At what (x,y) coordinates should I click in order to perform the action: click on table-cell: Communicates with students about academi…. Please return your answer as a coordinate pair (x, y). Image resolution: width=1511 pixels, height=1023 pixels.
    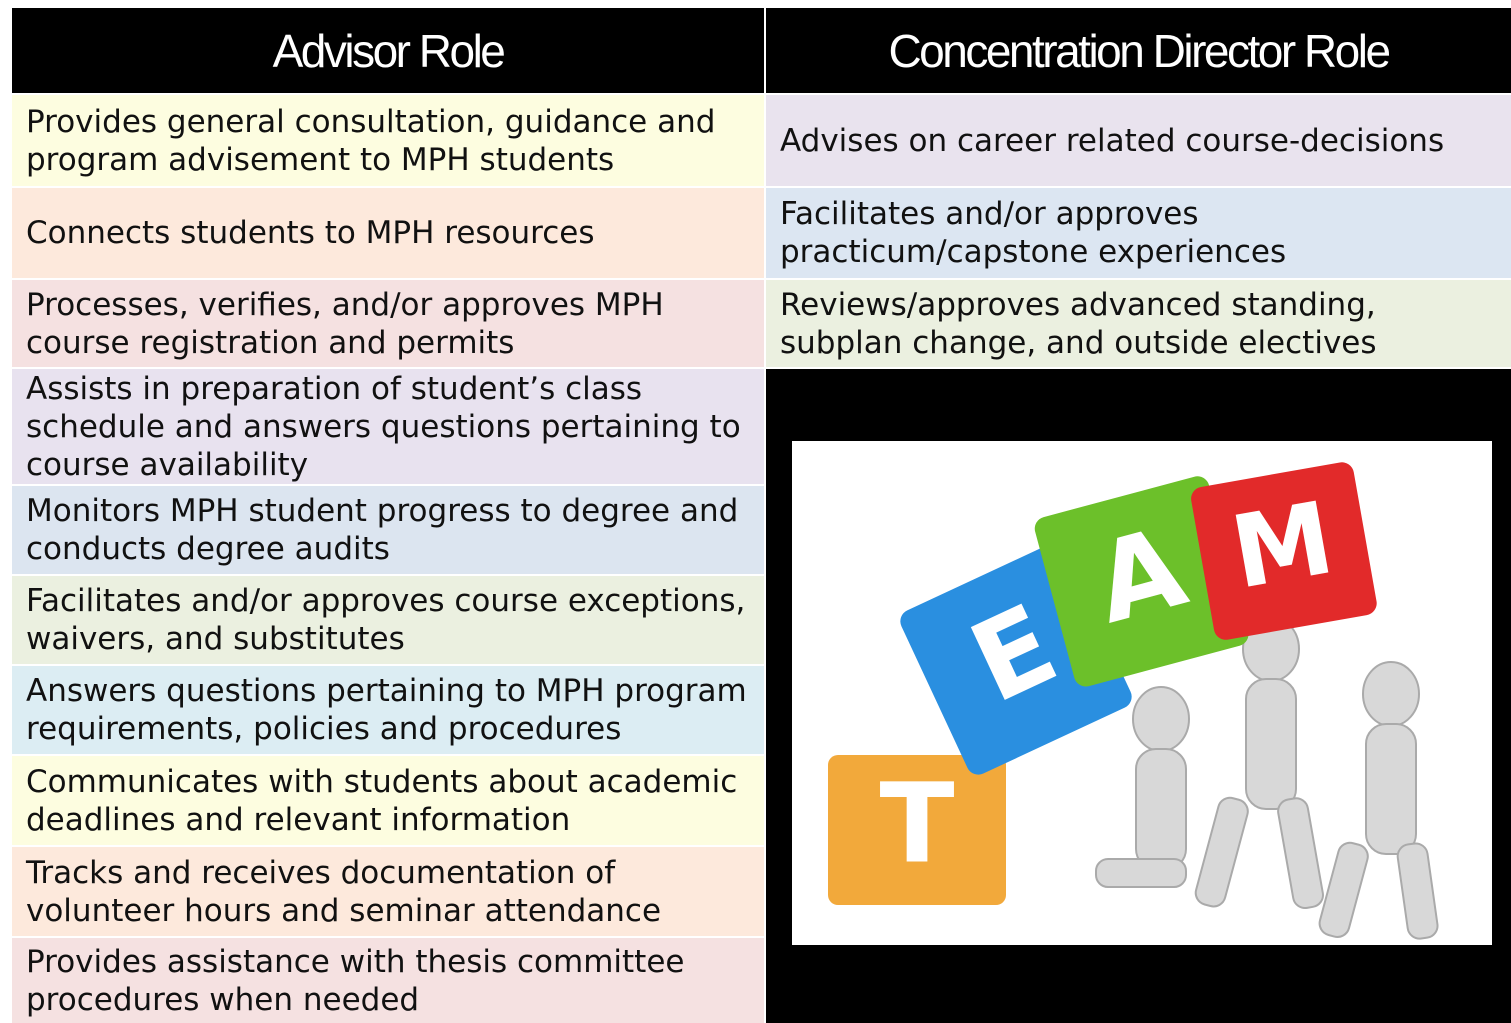
    Looking at the image, I should click on (388, 800).